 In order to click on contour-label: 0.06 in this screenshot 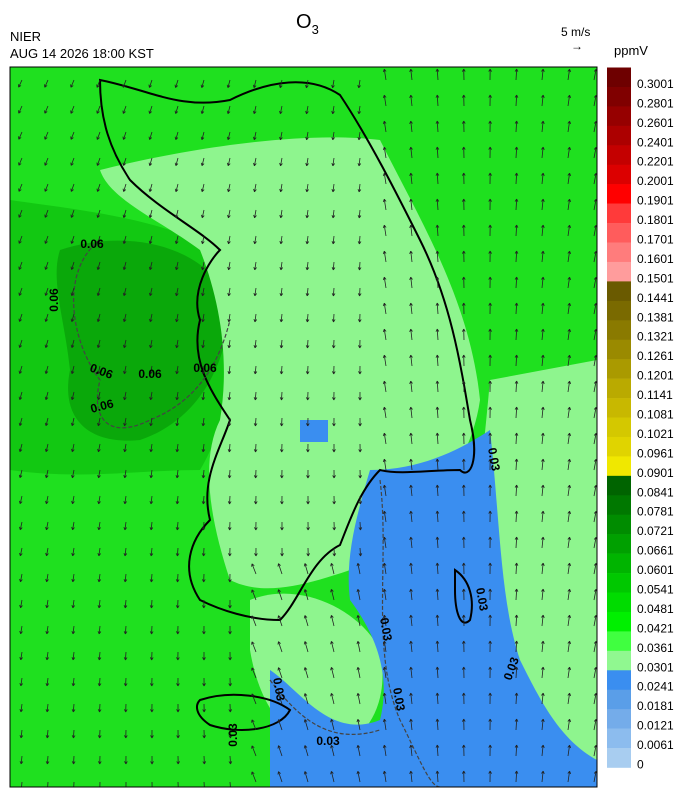, I will do `click(102, 406)`.